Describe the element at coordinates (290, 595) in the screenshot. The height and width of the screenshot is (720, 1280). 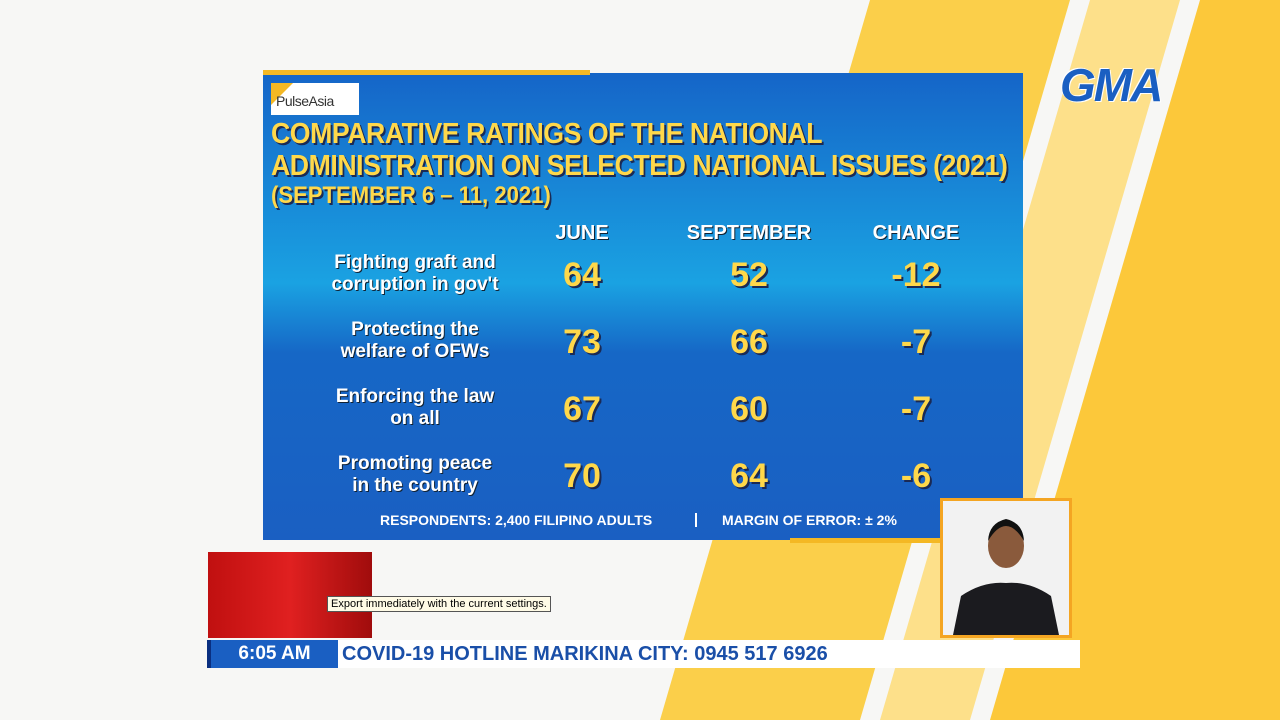
I see `program-graphic` at that location.